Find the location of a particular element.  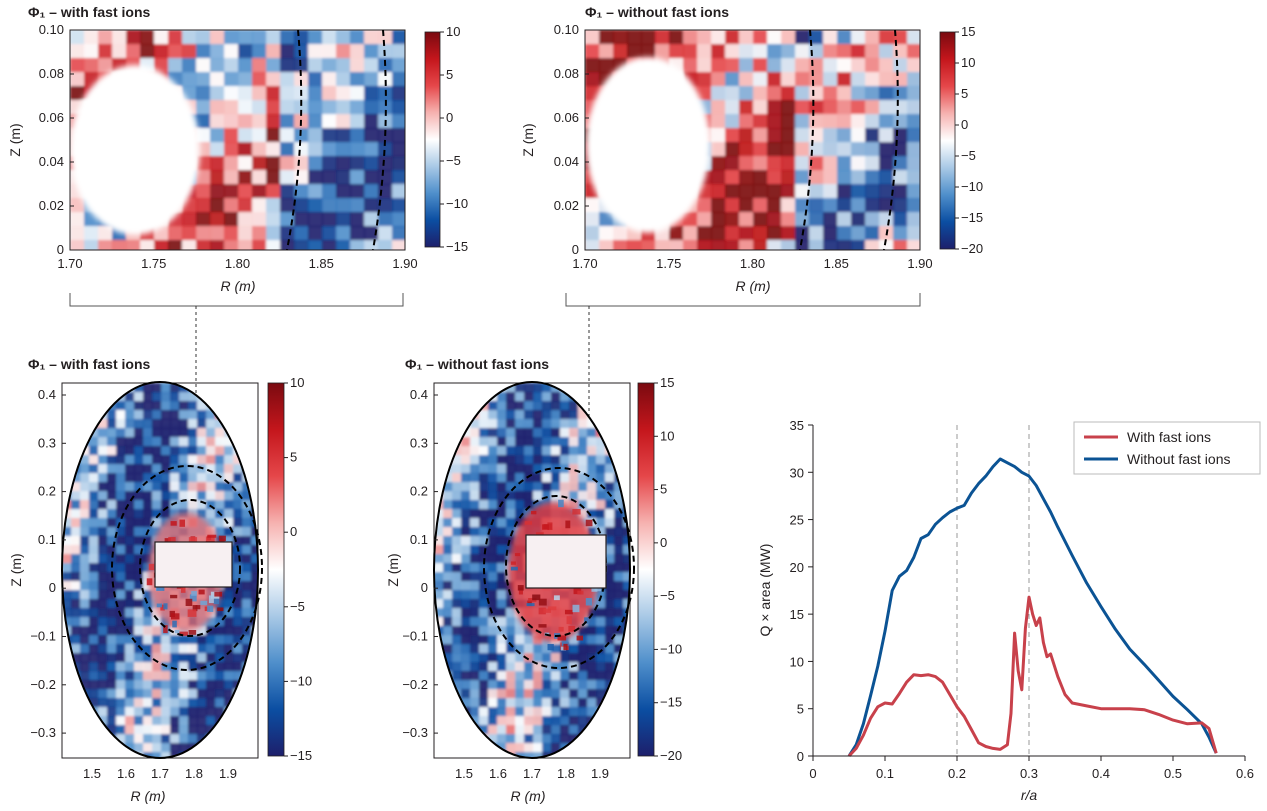

y-tick-label: 0.2 is located at coordinates (47, 491).